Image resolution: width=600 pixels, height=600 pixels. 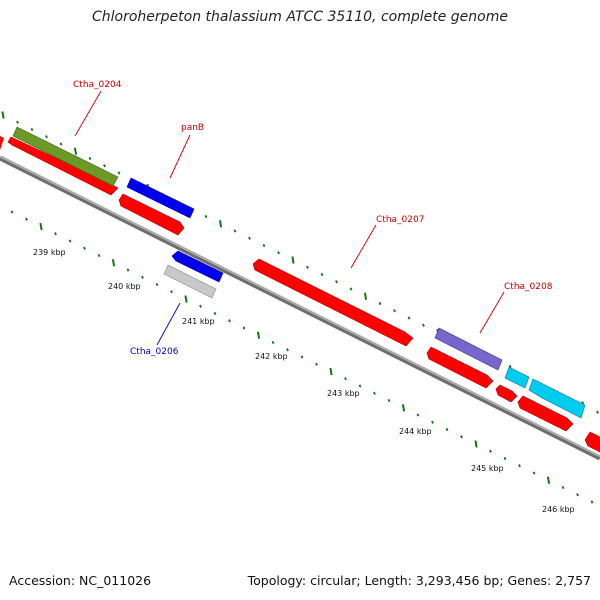 I want to click on gene-ctha-0203-fragment, so click(x=2, y=143).